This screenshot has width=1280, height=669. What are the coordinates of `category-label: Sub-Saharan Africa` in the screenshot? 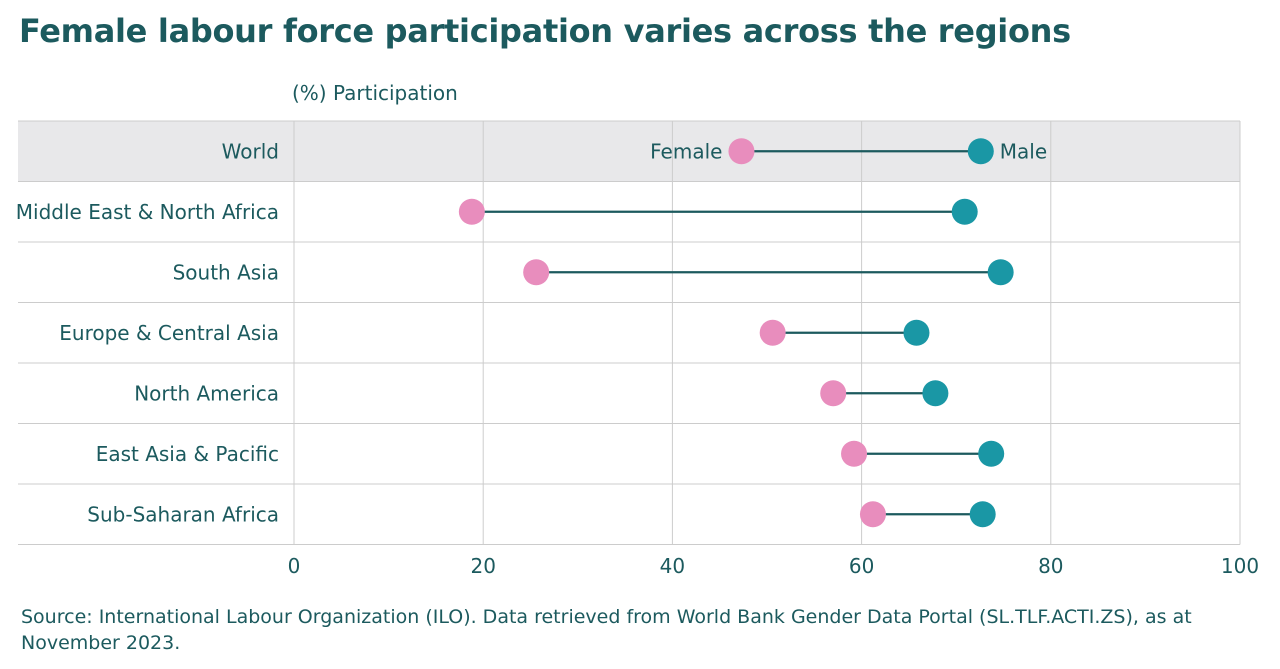 It's located at (183, 514).